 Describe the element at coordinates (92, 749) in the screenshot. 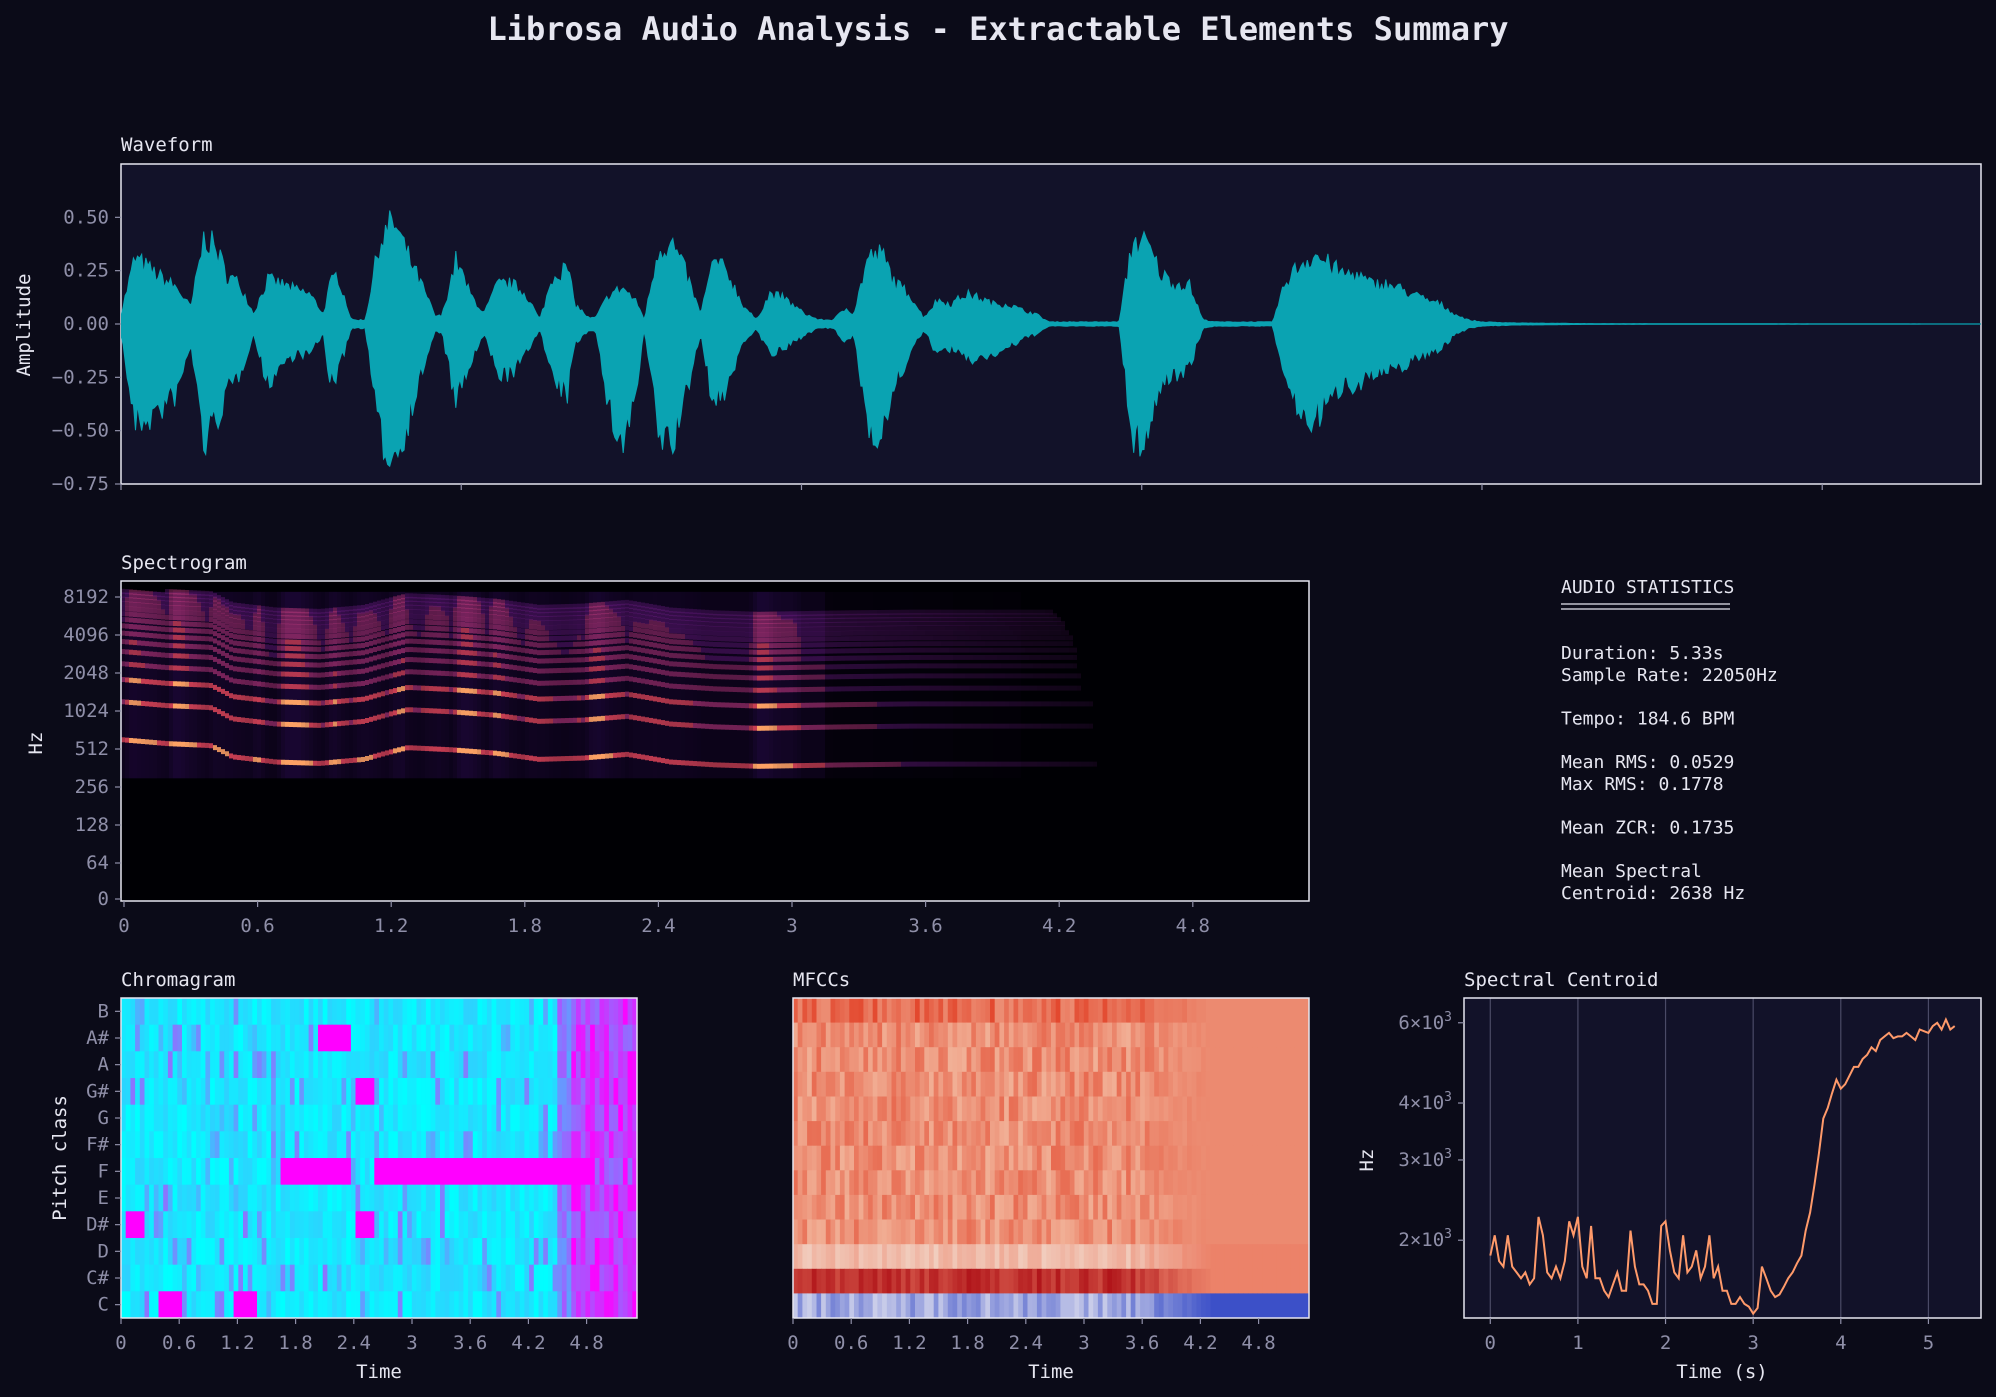

I see `spectrogram-y-tick-label: 512` at that location.